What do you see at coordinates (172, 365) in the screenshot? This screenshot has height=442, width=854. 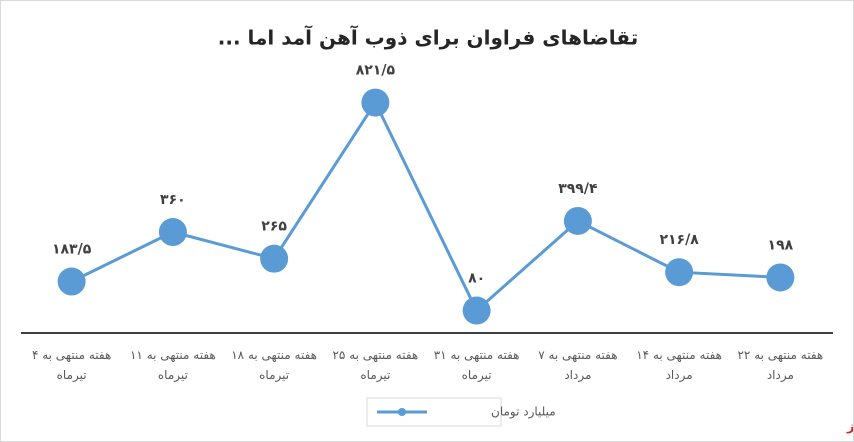 I see `x-tick-label: هفته منتهی به ۱۱ تیرماه` at bounding box center [172, 365].